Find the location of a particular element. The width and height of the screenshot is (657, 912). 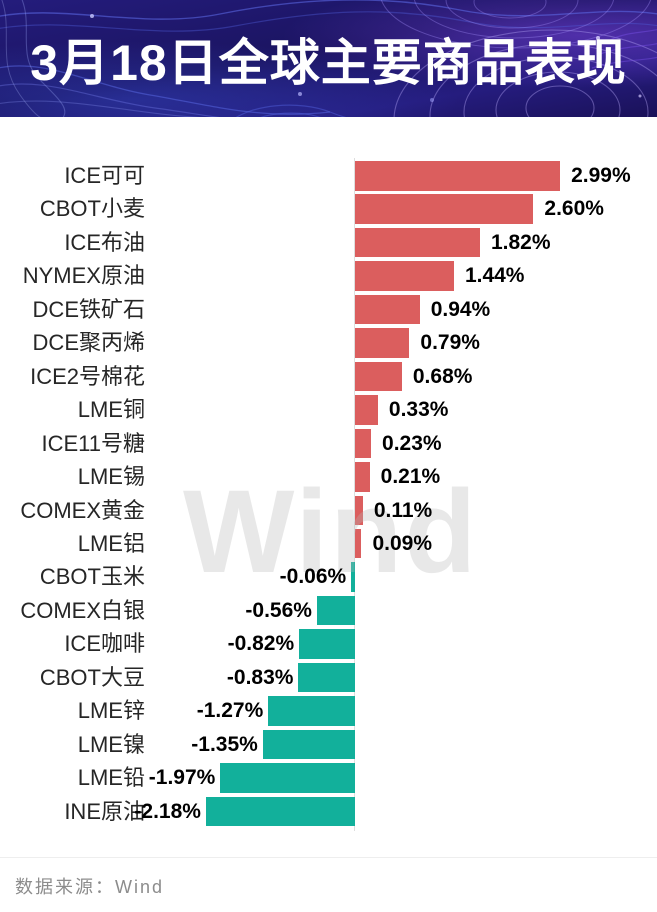

category-label: ICE咖啡 is located at coordinates (104, 644).